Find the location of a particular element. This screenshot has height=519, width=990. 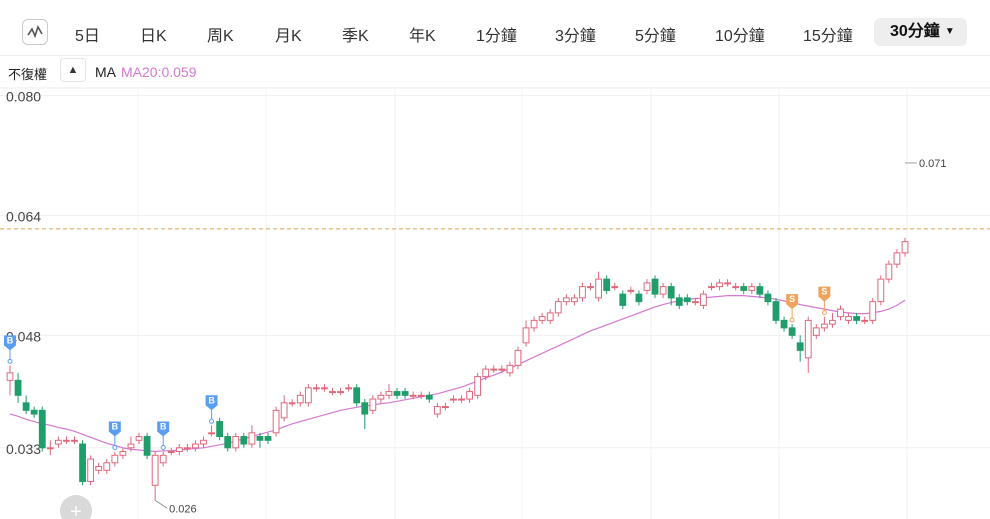

tab-10min: 10分鐘 is located at coordinates (740, 36).